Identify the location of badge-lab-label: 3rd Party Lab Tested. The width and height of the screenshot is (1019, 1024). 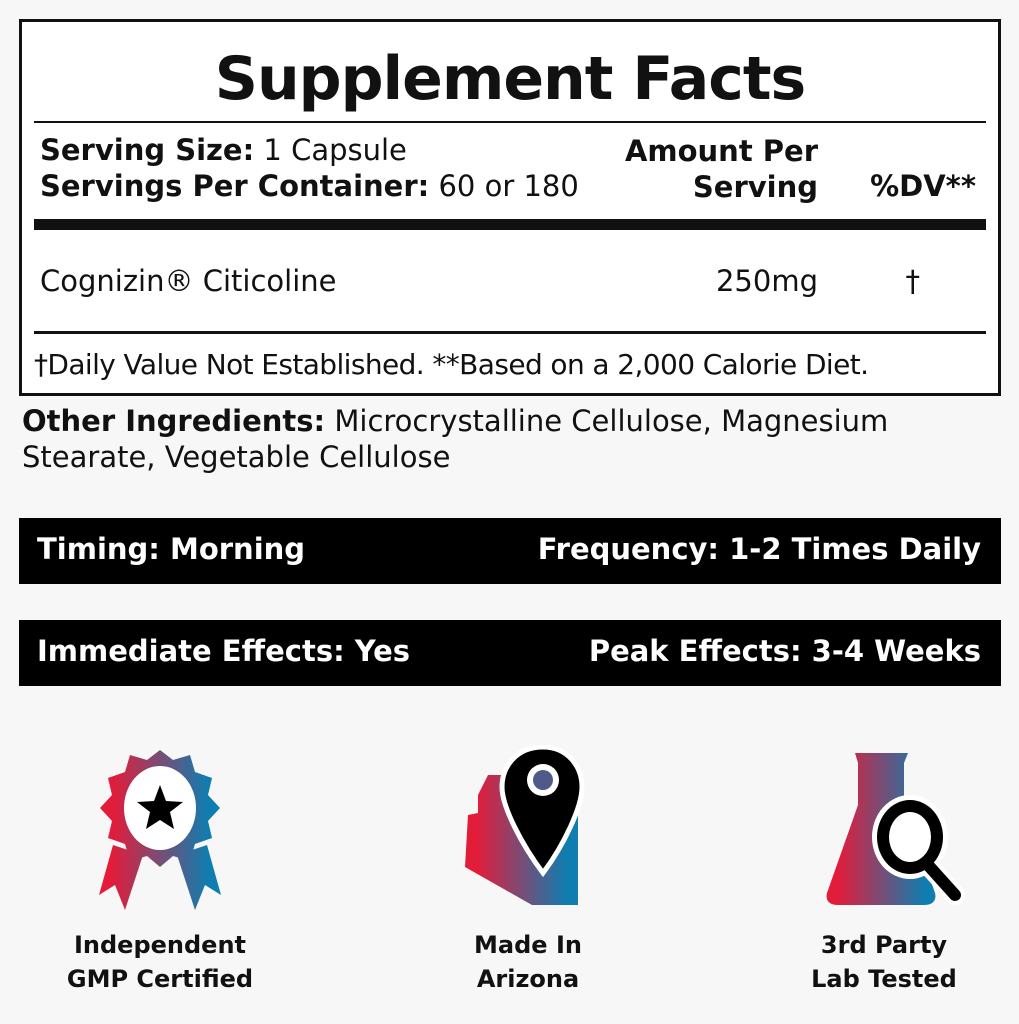
(884, 962).